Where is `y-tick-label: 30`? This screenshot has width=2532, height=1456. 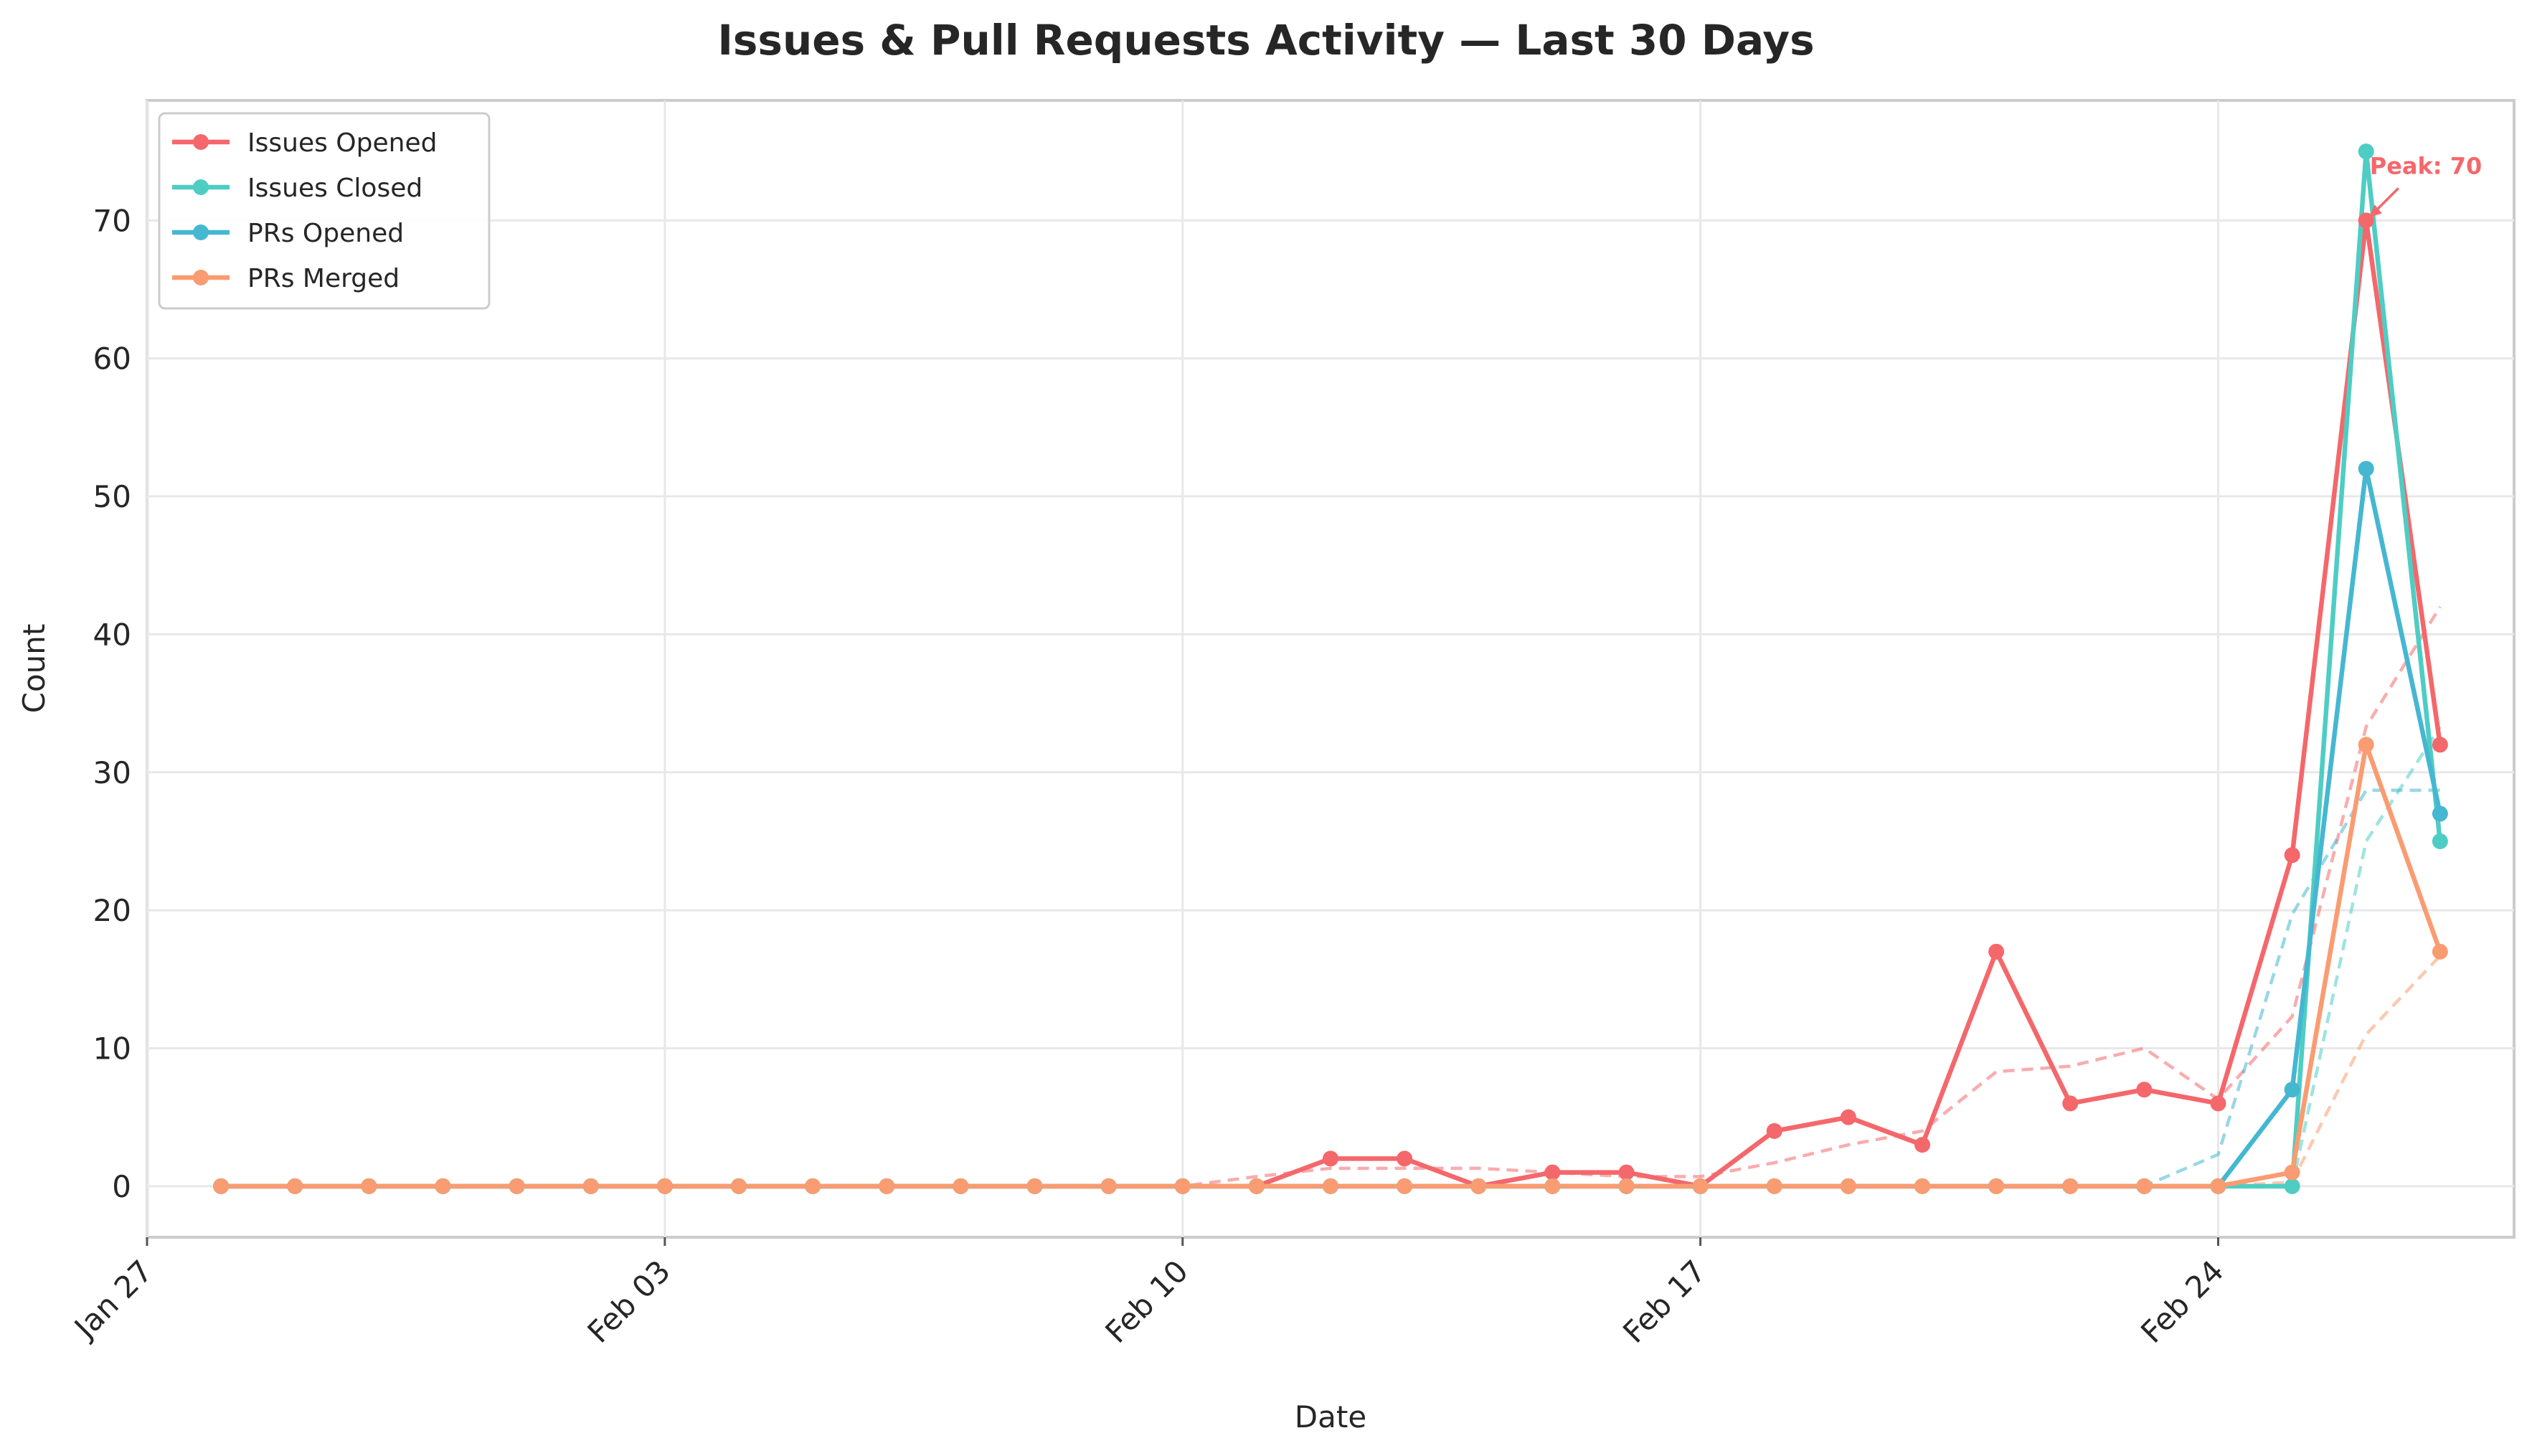
y-tick-label: 30 is located at coordinates (112, 772).